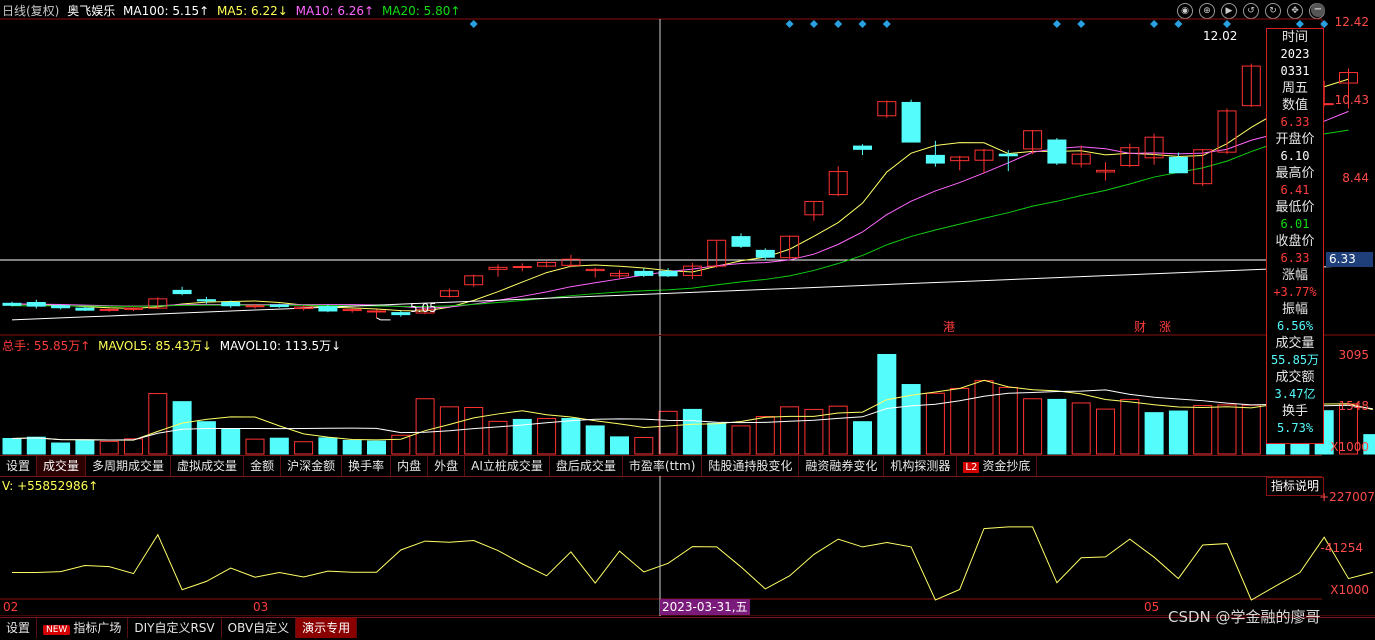 Image resolution: width=1375 pixels, height=640 pixels. Describe the element at coordinates (971, 467) in the screenshot. I see `l2-badge: L2` at that location.